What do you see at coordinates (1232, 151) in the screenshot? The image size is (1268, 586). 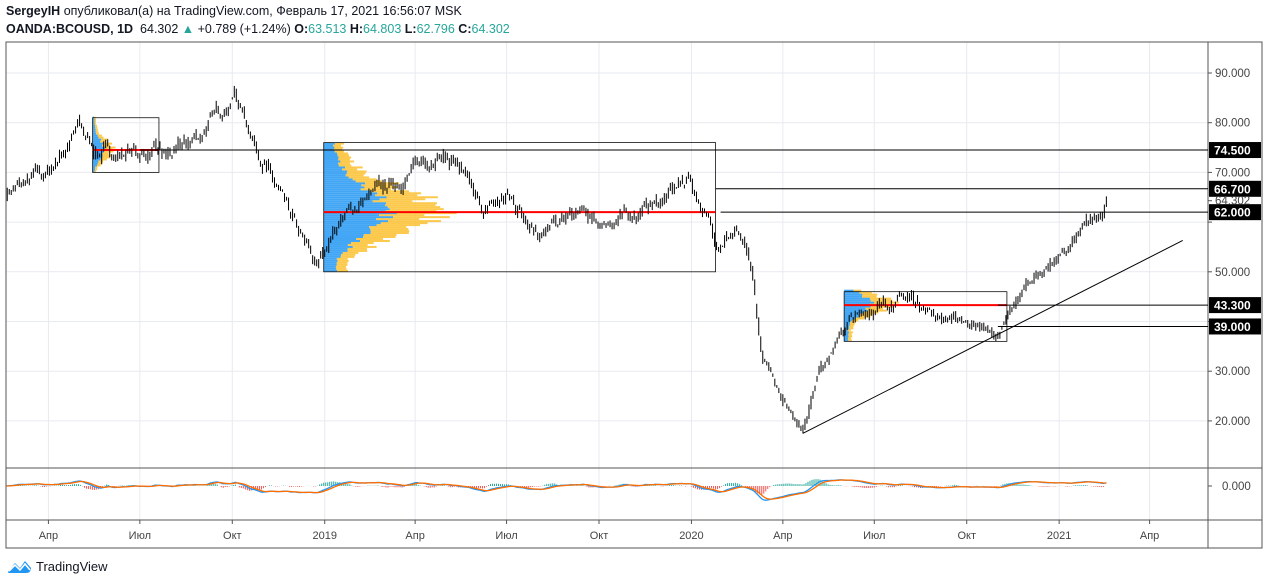 I see `level-label: 74.500` at bounding box center [1232, 151].